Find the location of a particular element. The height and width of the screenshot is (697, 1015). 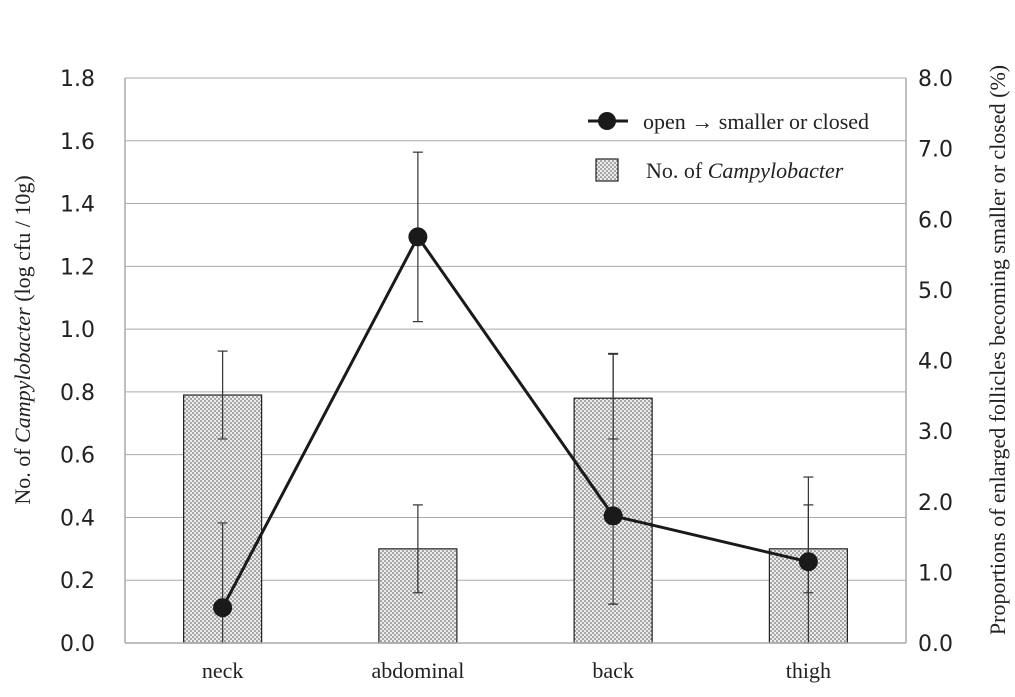

left-tick-label: 0.2 is located at coordinates (77, 581).